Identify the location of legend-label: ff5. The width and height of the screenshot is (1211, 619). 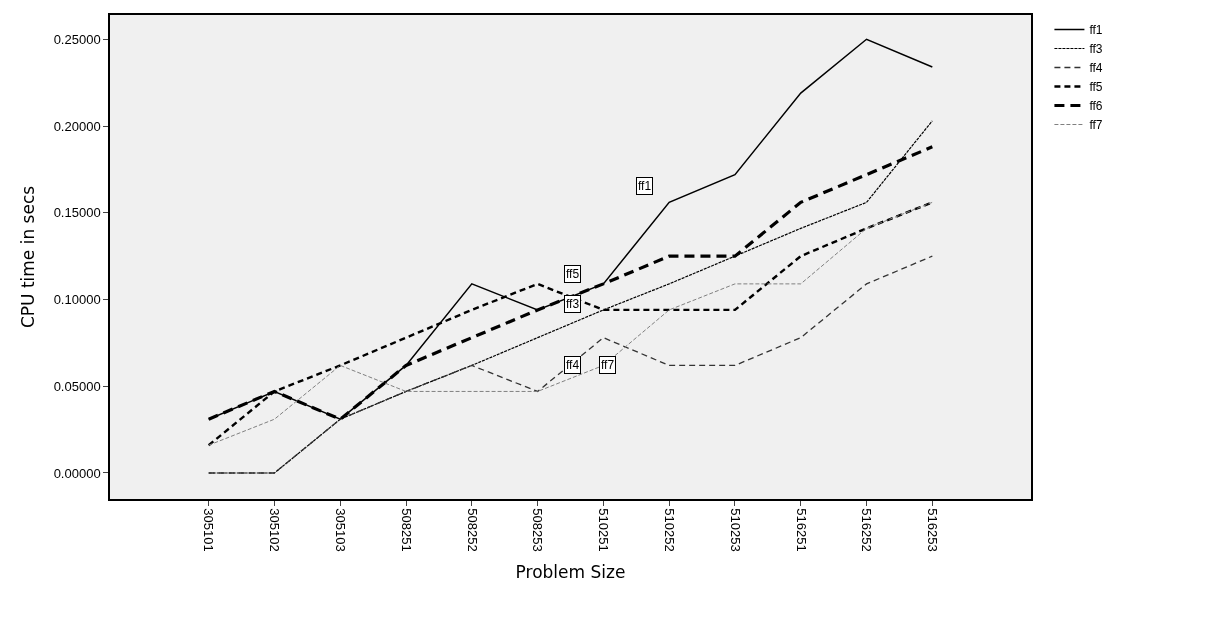
(1096, 87).